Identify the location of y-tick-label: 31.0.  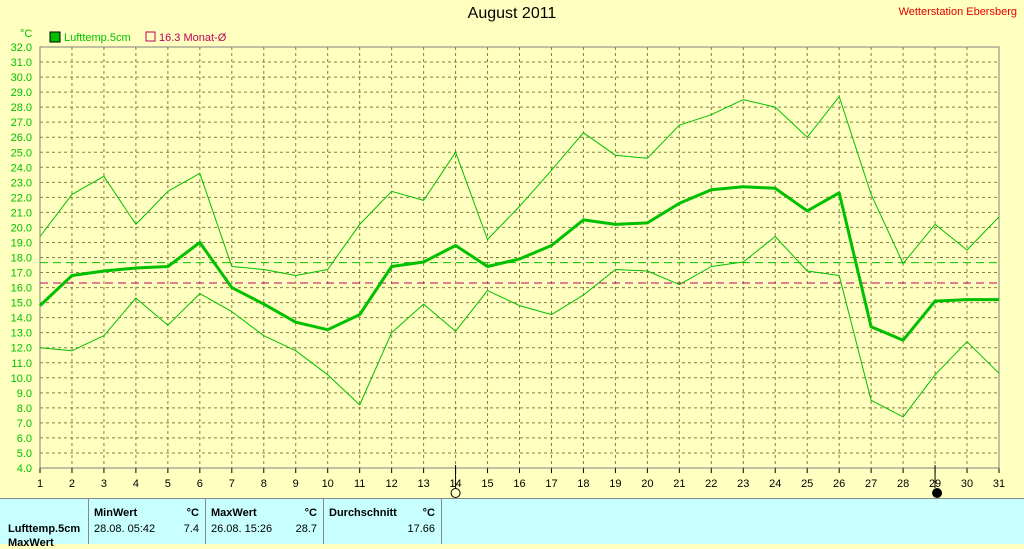
(21, 63).